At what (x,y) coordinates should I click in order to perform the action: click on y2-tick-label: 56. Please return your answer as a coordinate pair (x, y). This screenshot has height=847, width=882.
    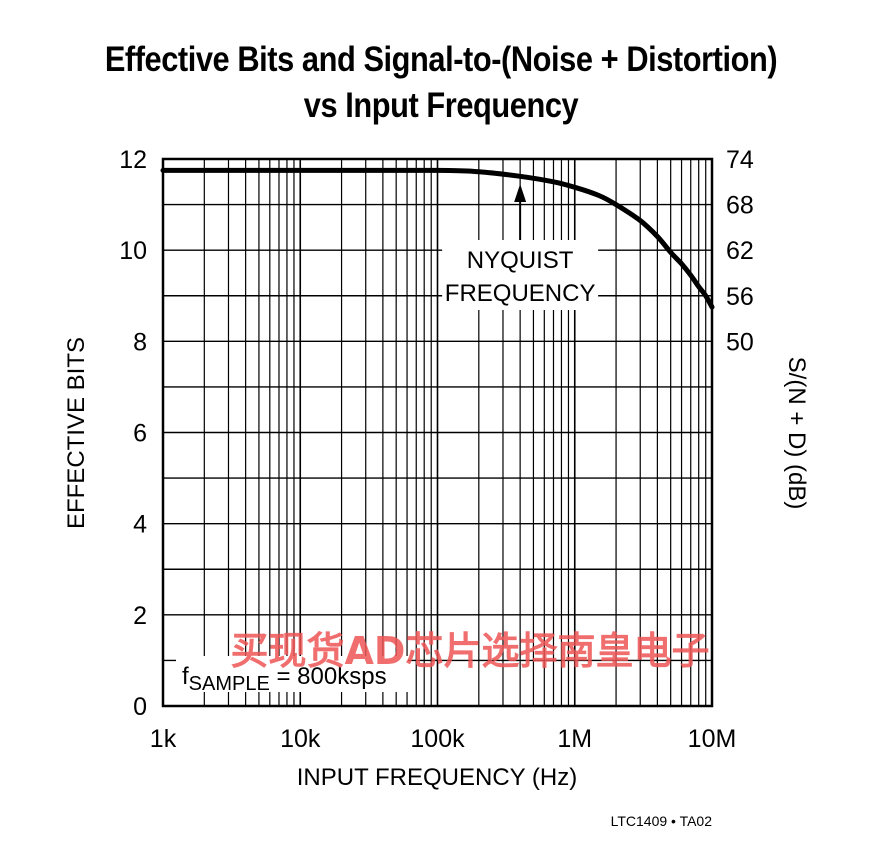
    Looking at the image, I should click on (740, 297).